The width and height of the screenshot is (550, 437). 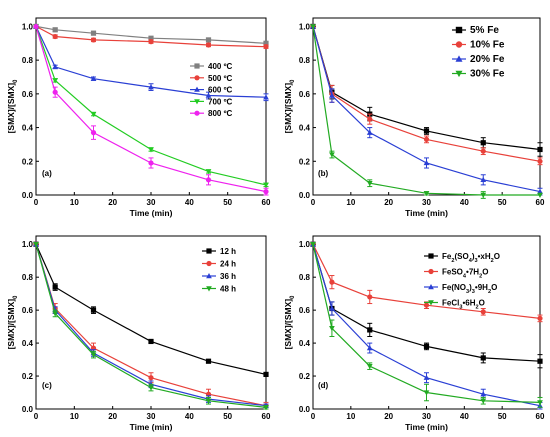 I want to click on legend-label: Fe(NO3)3•9H2O, so click(x=469, y=289).